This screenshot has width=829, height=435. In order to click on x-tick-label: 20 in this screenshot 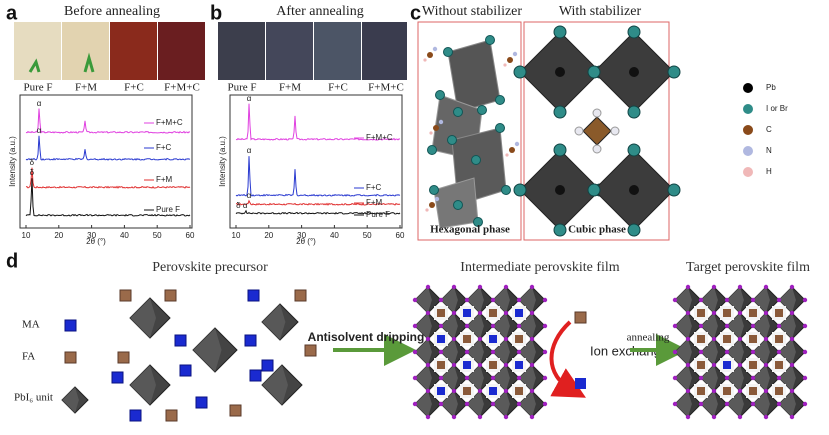, I will do `click(268, 235)`.